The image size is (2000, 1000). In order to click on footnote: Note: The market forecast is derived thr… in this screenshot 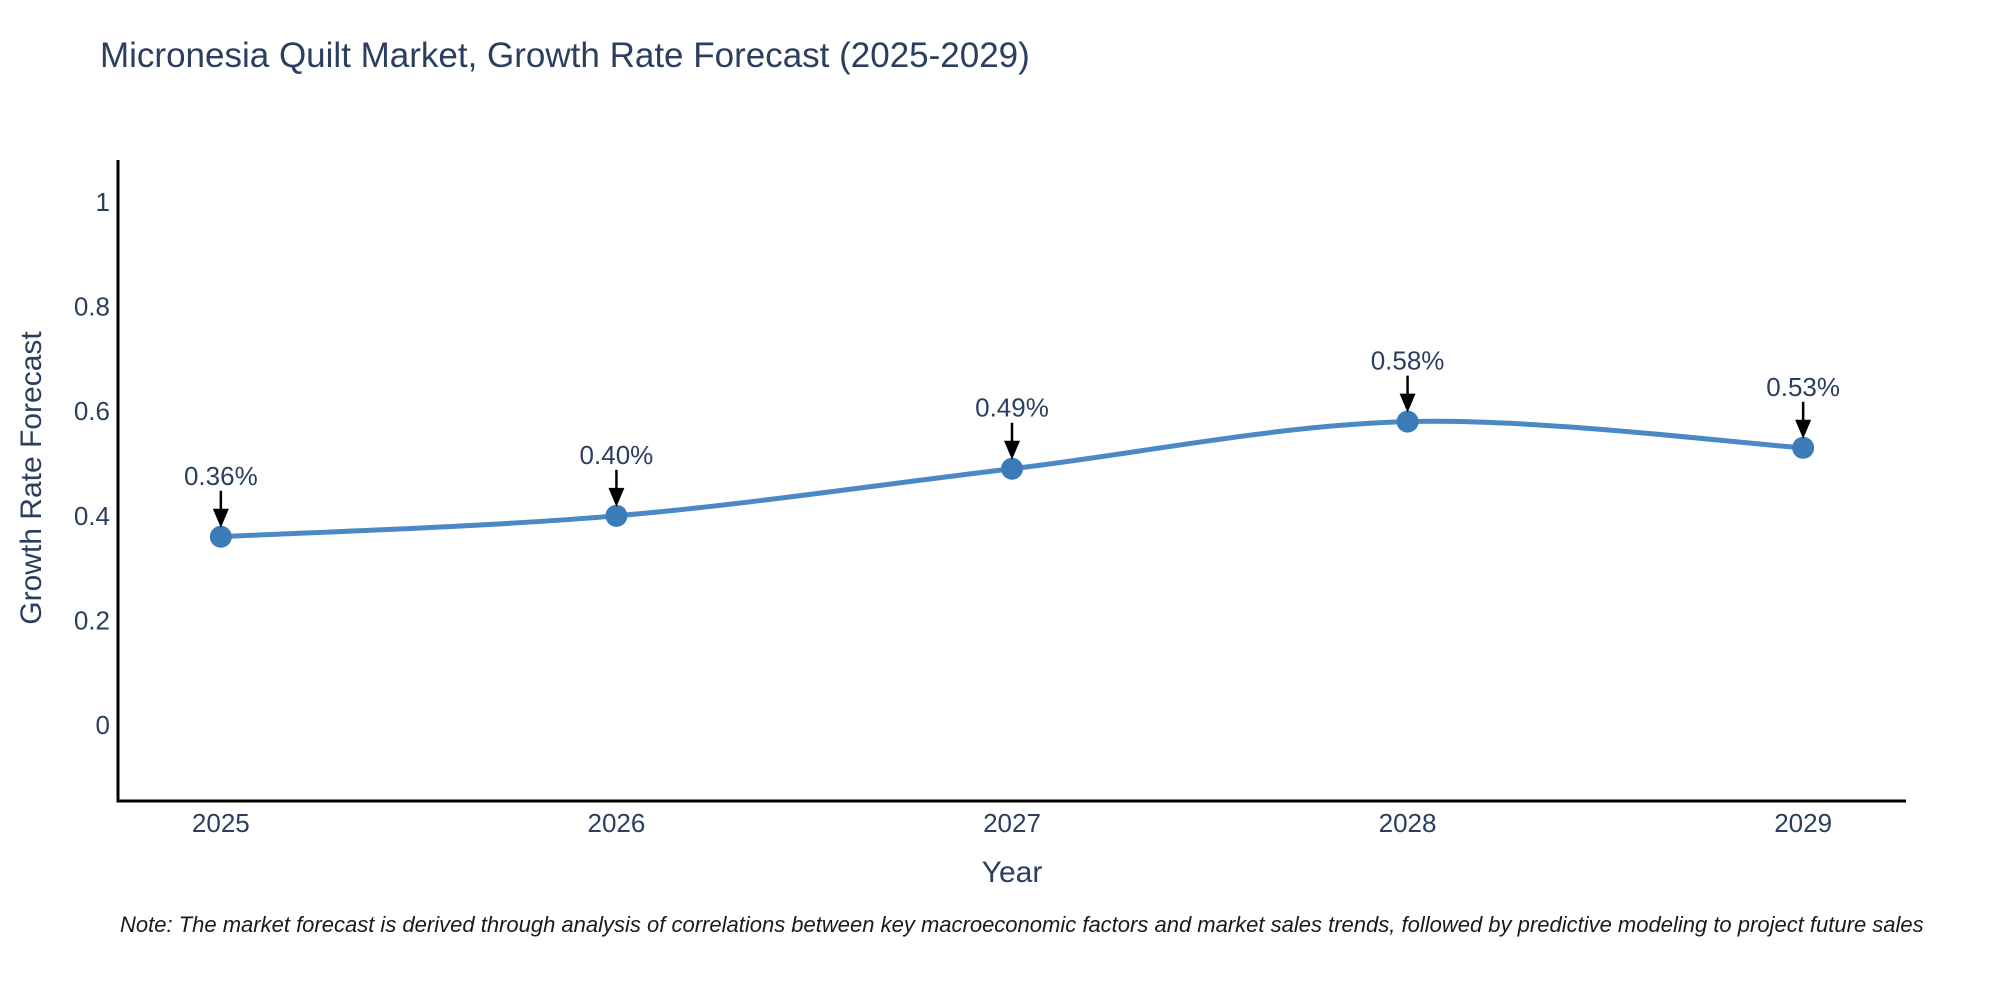, I will do `click(1022, 924)`.